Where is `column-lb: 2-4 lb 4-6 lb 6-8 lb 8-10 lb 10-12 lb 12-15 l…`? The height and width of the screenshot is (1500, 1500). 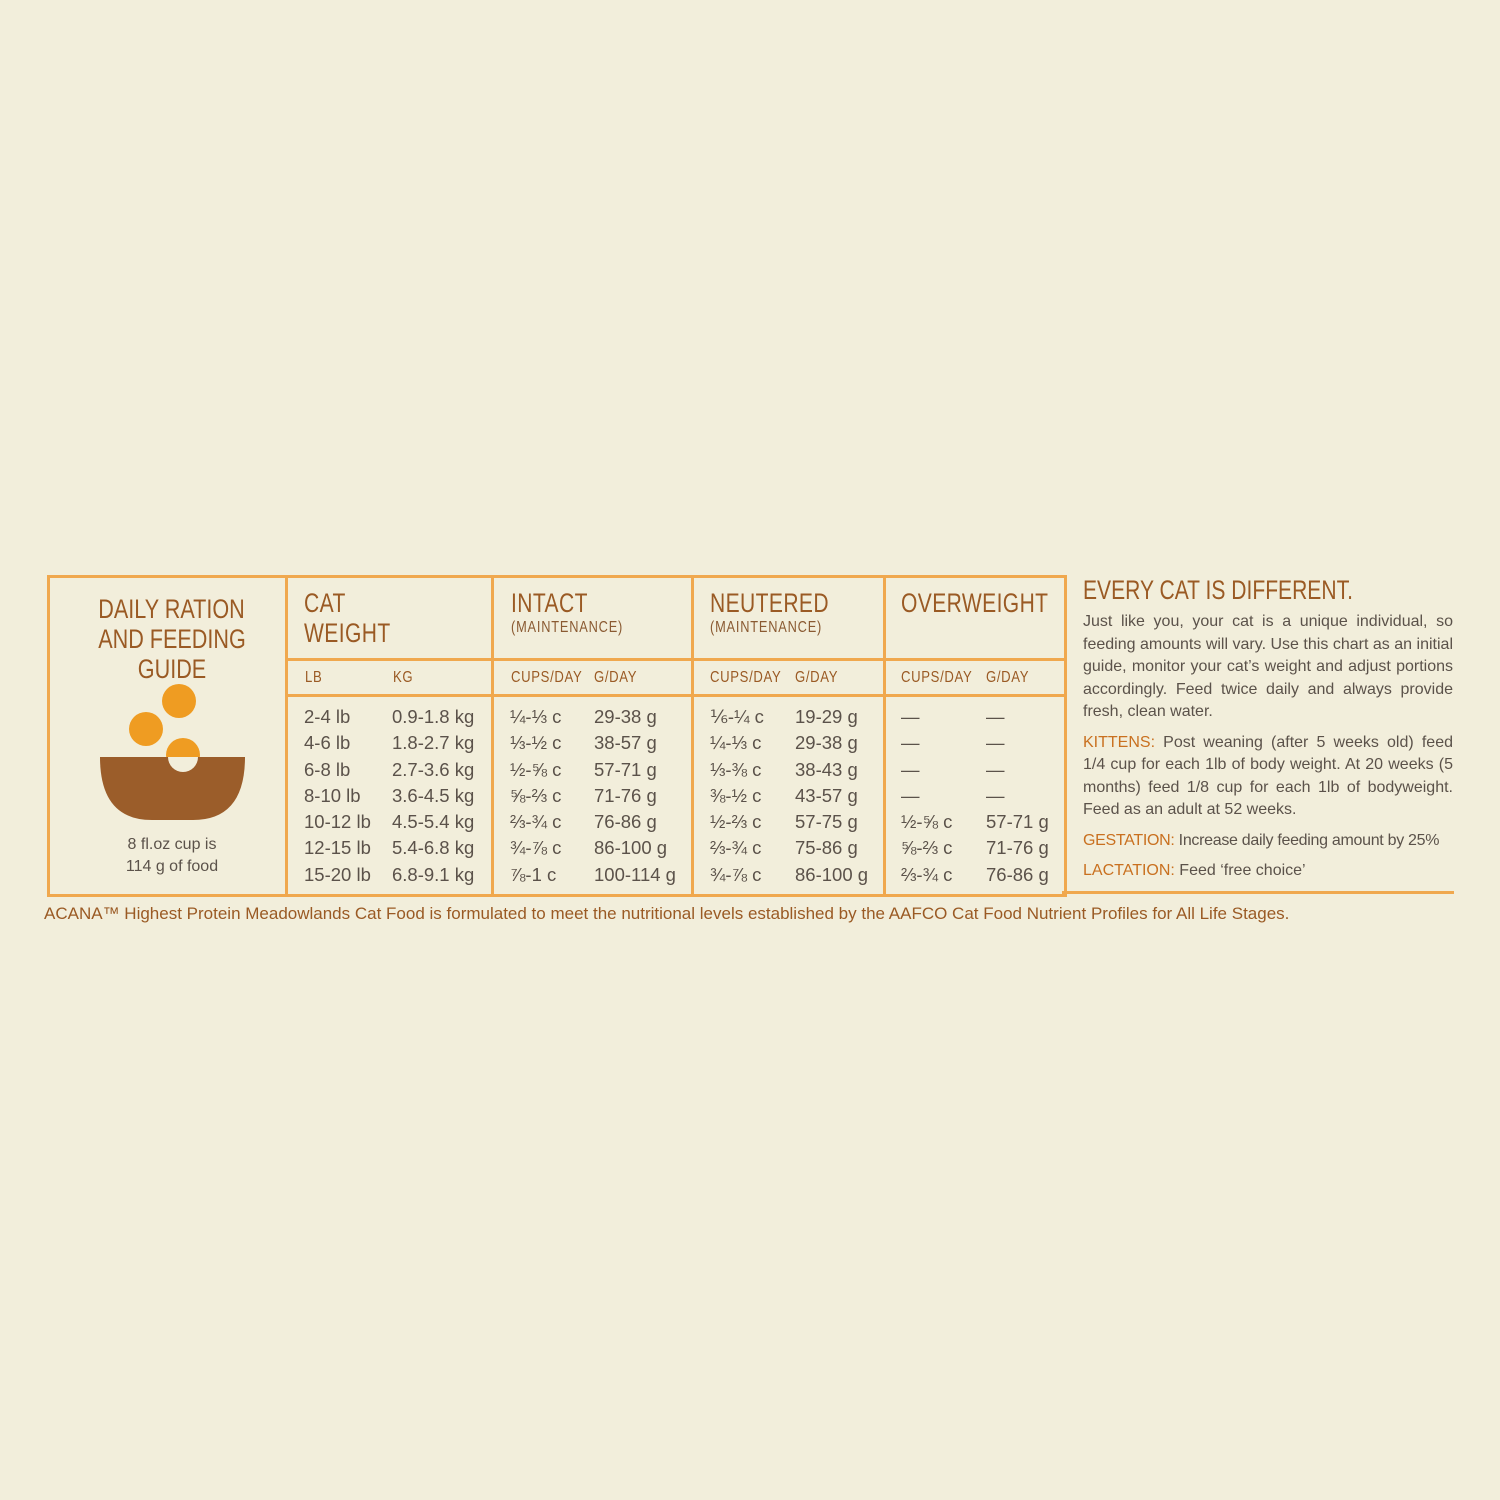
column-lb: 2-4 lb 4-6 lb 6-8 lb 8-10 lb 10-12 lb 12-15 l… is located at coordinates (337, 796).